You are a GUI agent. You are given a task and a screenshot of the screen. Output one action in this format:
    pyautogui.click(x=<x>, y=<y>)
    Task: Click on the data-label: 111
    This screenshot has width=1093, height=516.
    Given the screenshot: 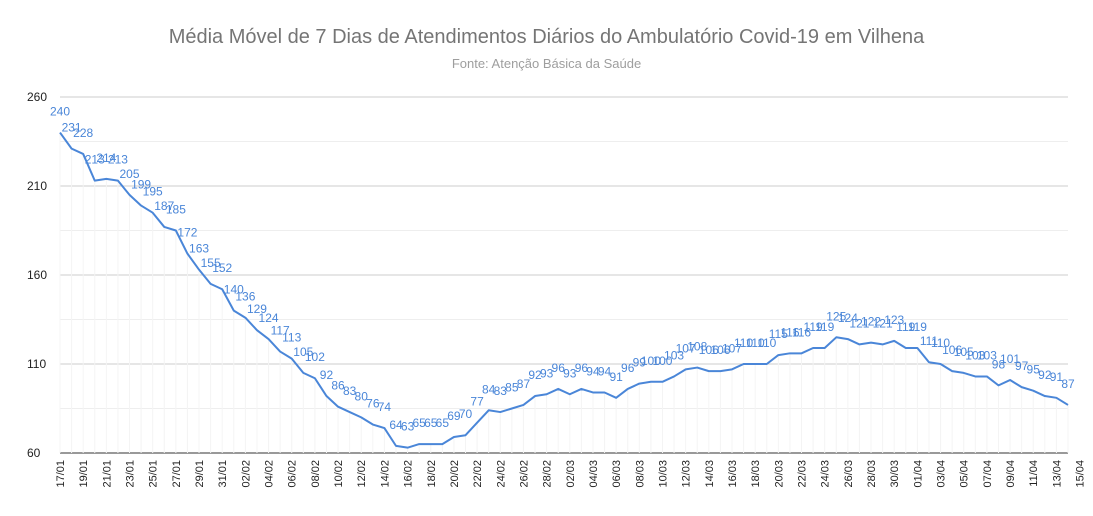 What is the action you would take?
    pyautogui.click(x=929, y=341)
    